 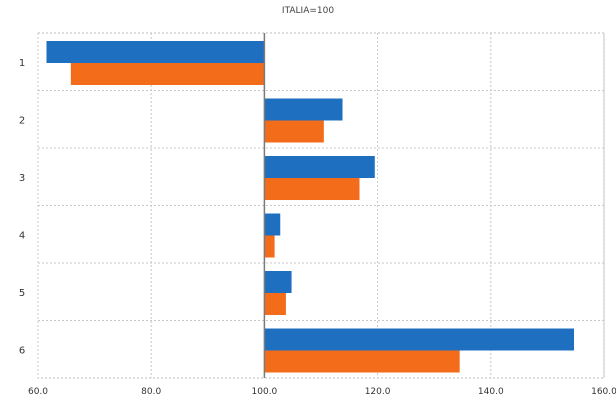 What do you see at coordinates (22, 293) in the screenshot?
I see `y-category-label: 5` at bounding box center [22, 293].